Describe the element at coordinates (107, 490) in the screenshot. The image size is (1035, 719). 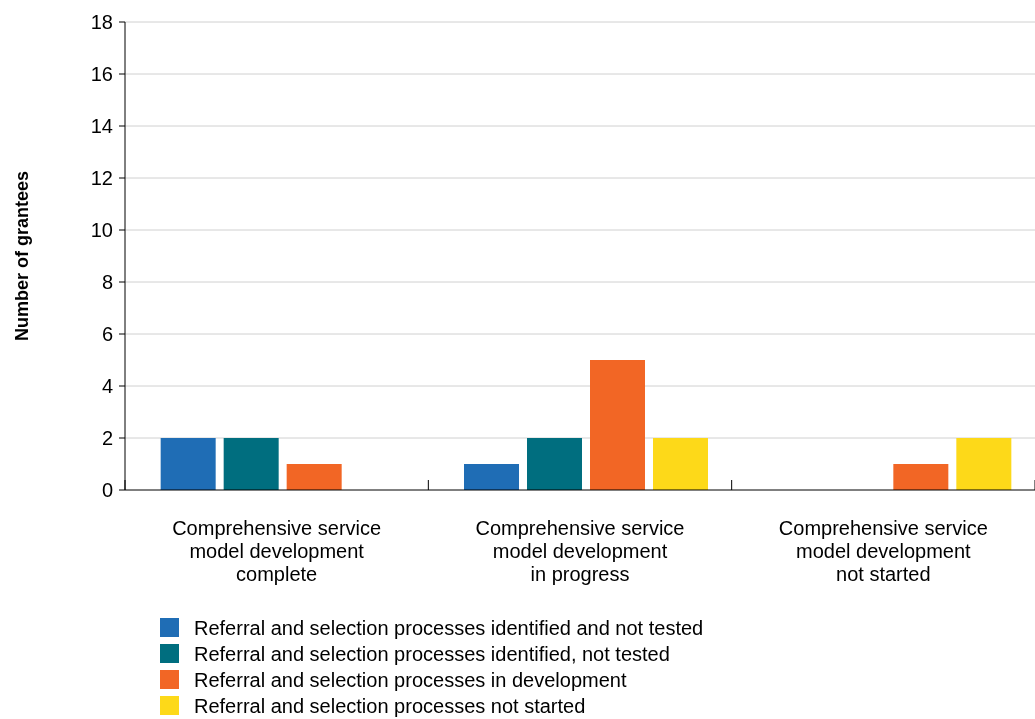
I see `y-tick-label: 0` at that location.